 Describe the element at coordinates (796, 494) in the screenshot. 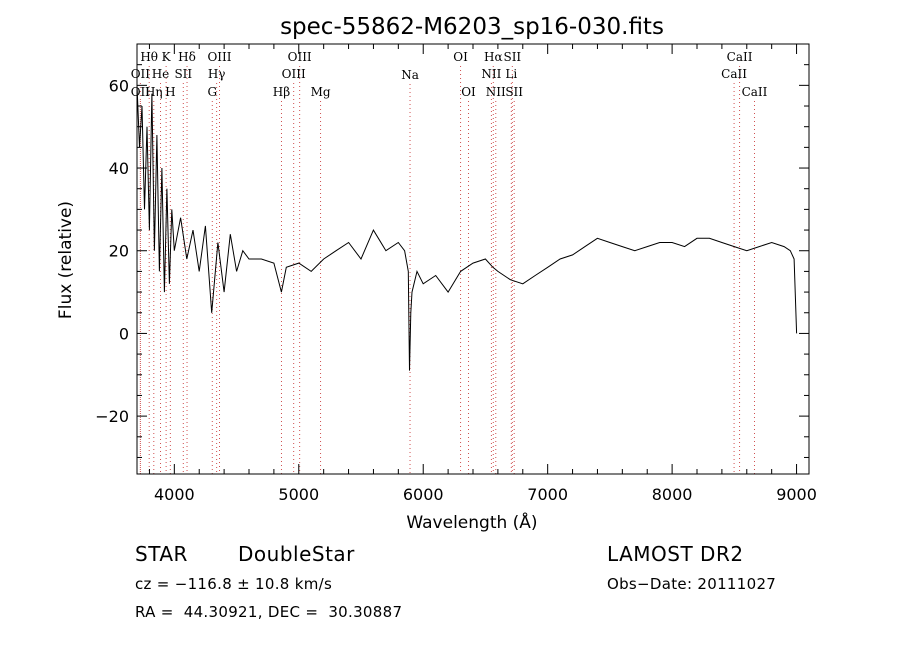

I see `x-tick-label-9000: 9000` at that location.